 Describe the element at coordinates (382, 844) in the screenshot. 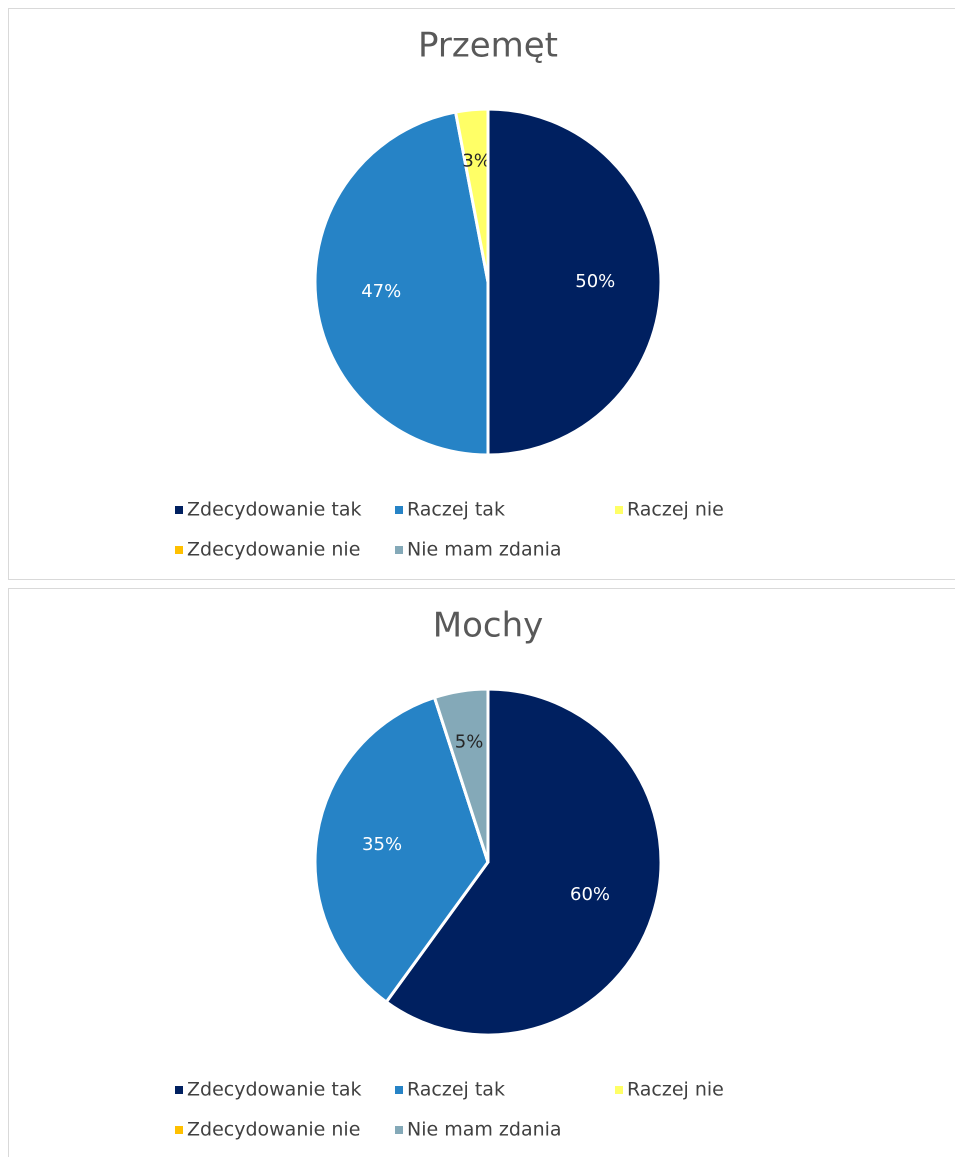

I see `data-label: 35%` at that location.